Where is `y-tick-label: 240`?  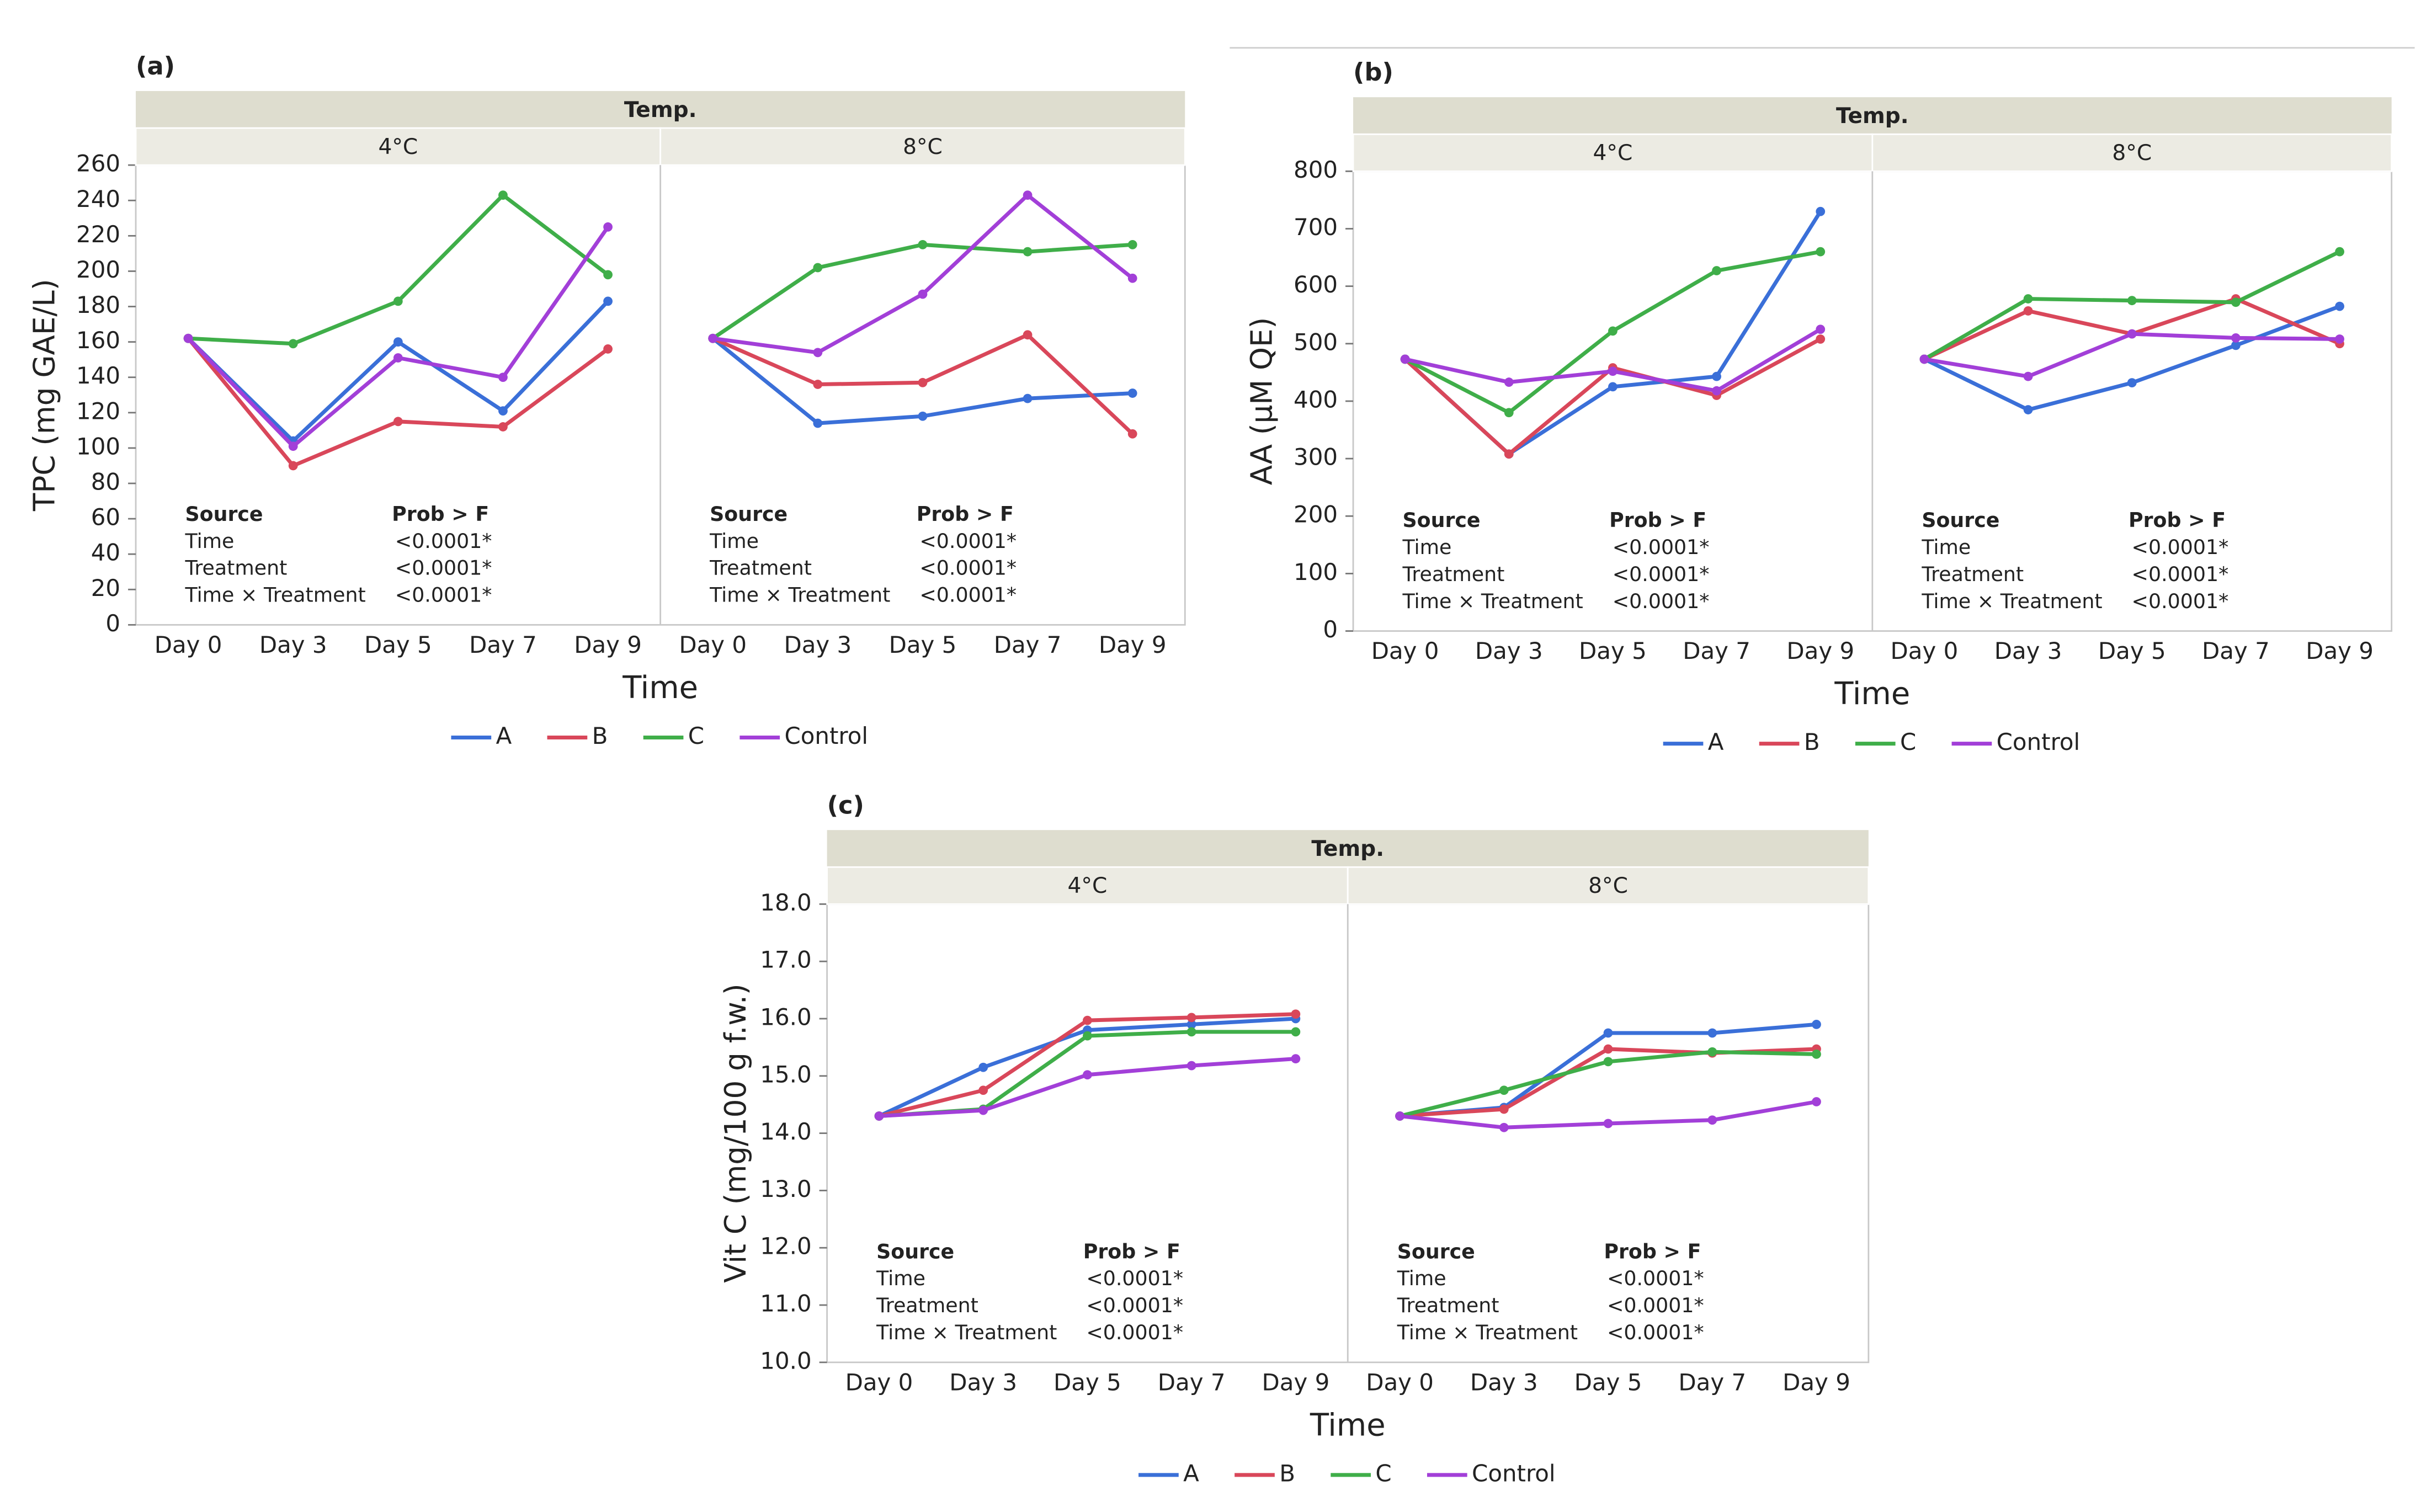
y-tick-label: 240 is located at coordinates (98, 198).